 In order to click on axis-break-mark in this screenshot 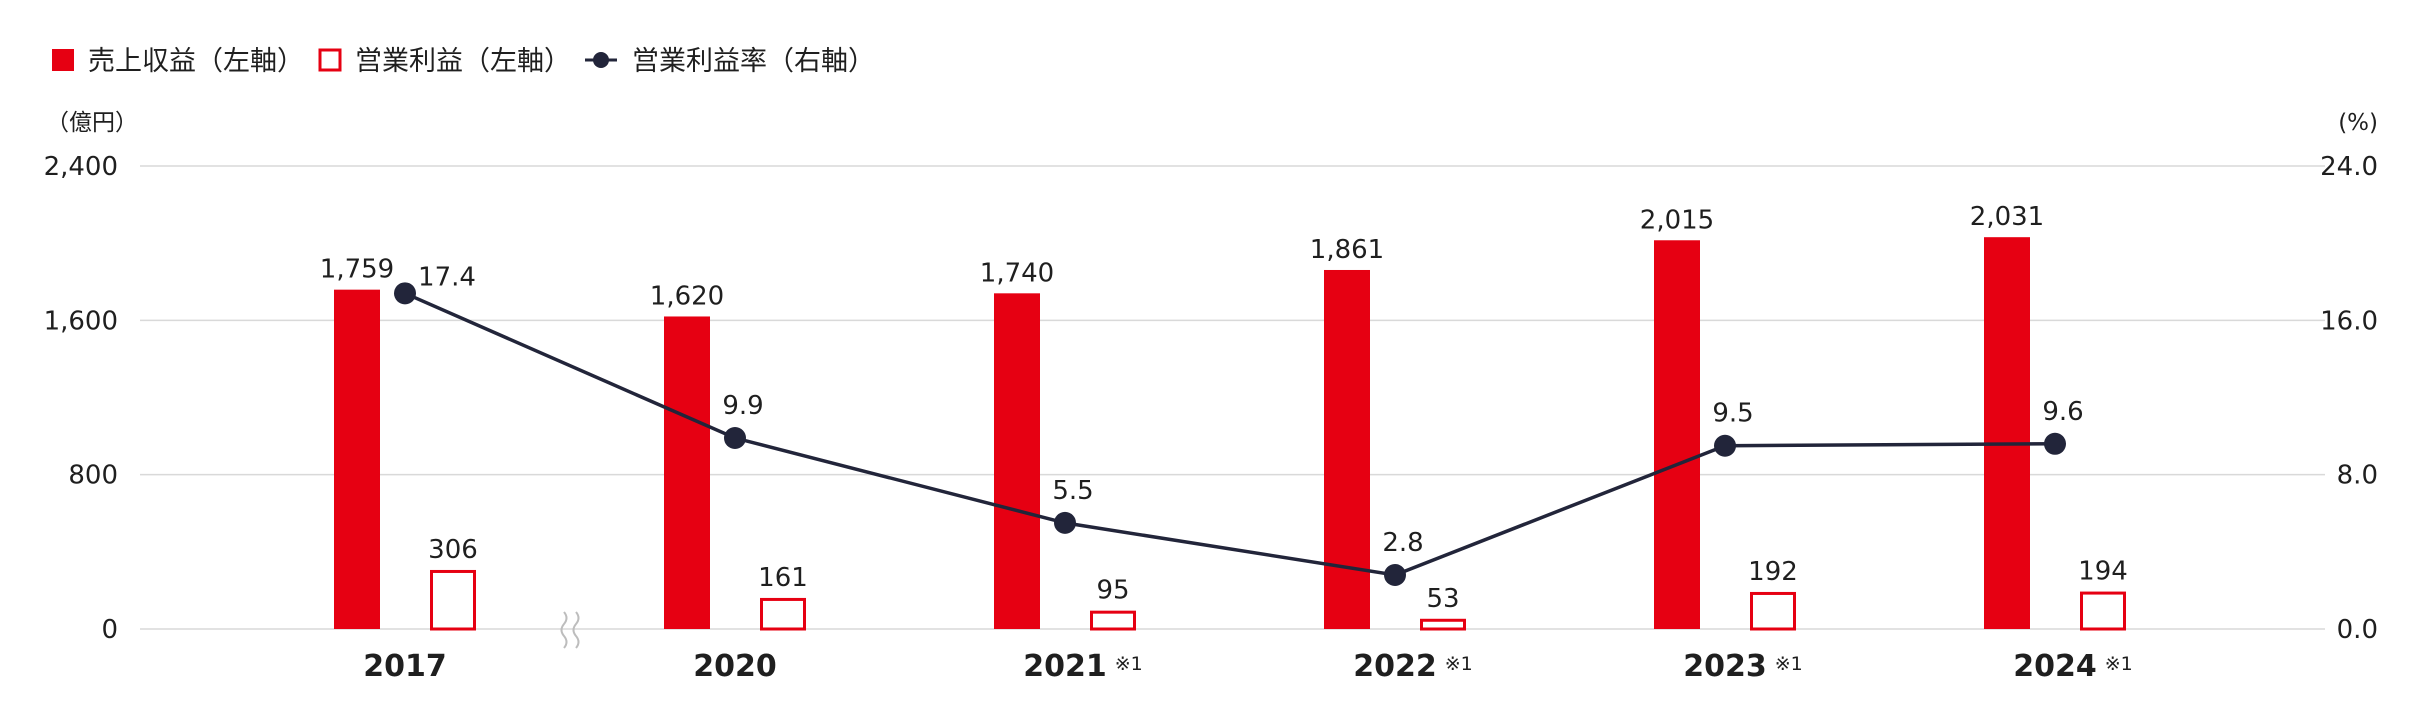, I will do `click(570, 630)`.